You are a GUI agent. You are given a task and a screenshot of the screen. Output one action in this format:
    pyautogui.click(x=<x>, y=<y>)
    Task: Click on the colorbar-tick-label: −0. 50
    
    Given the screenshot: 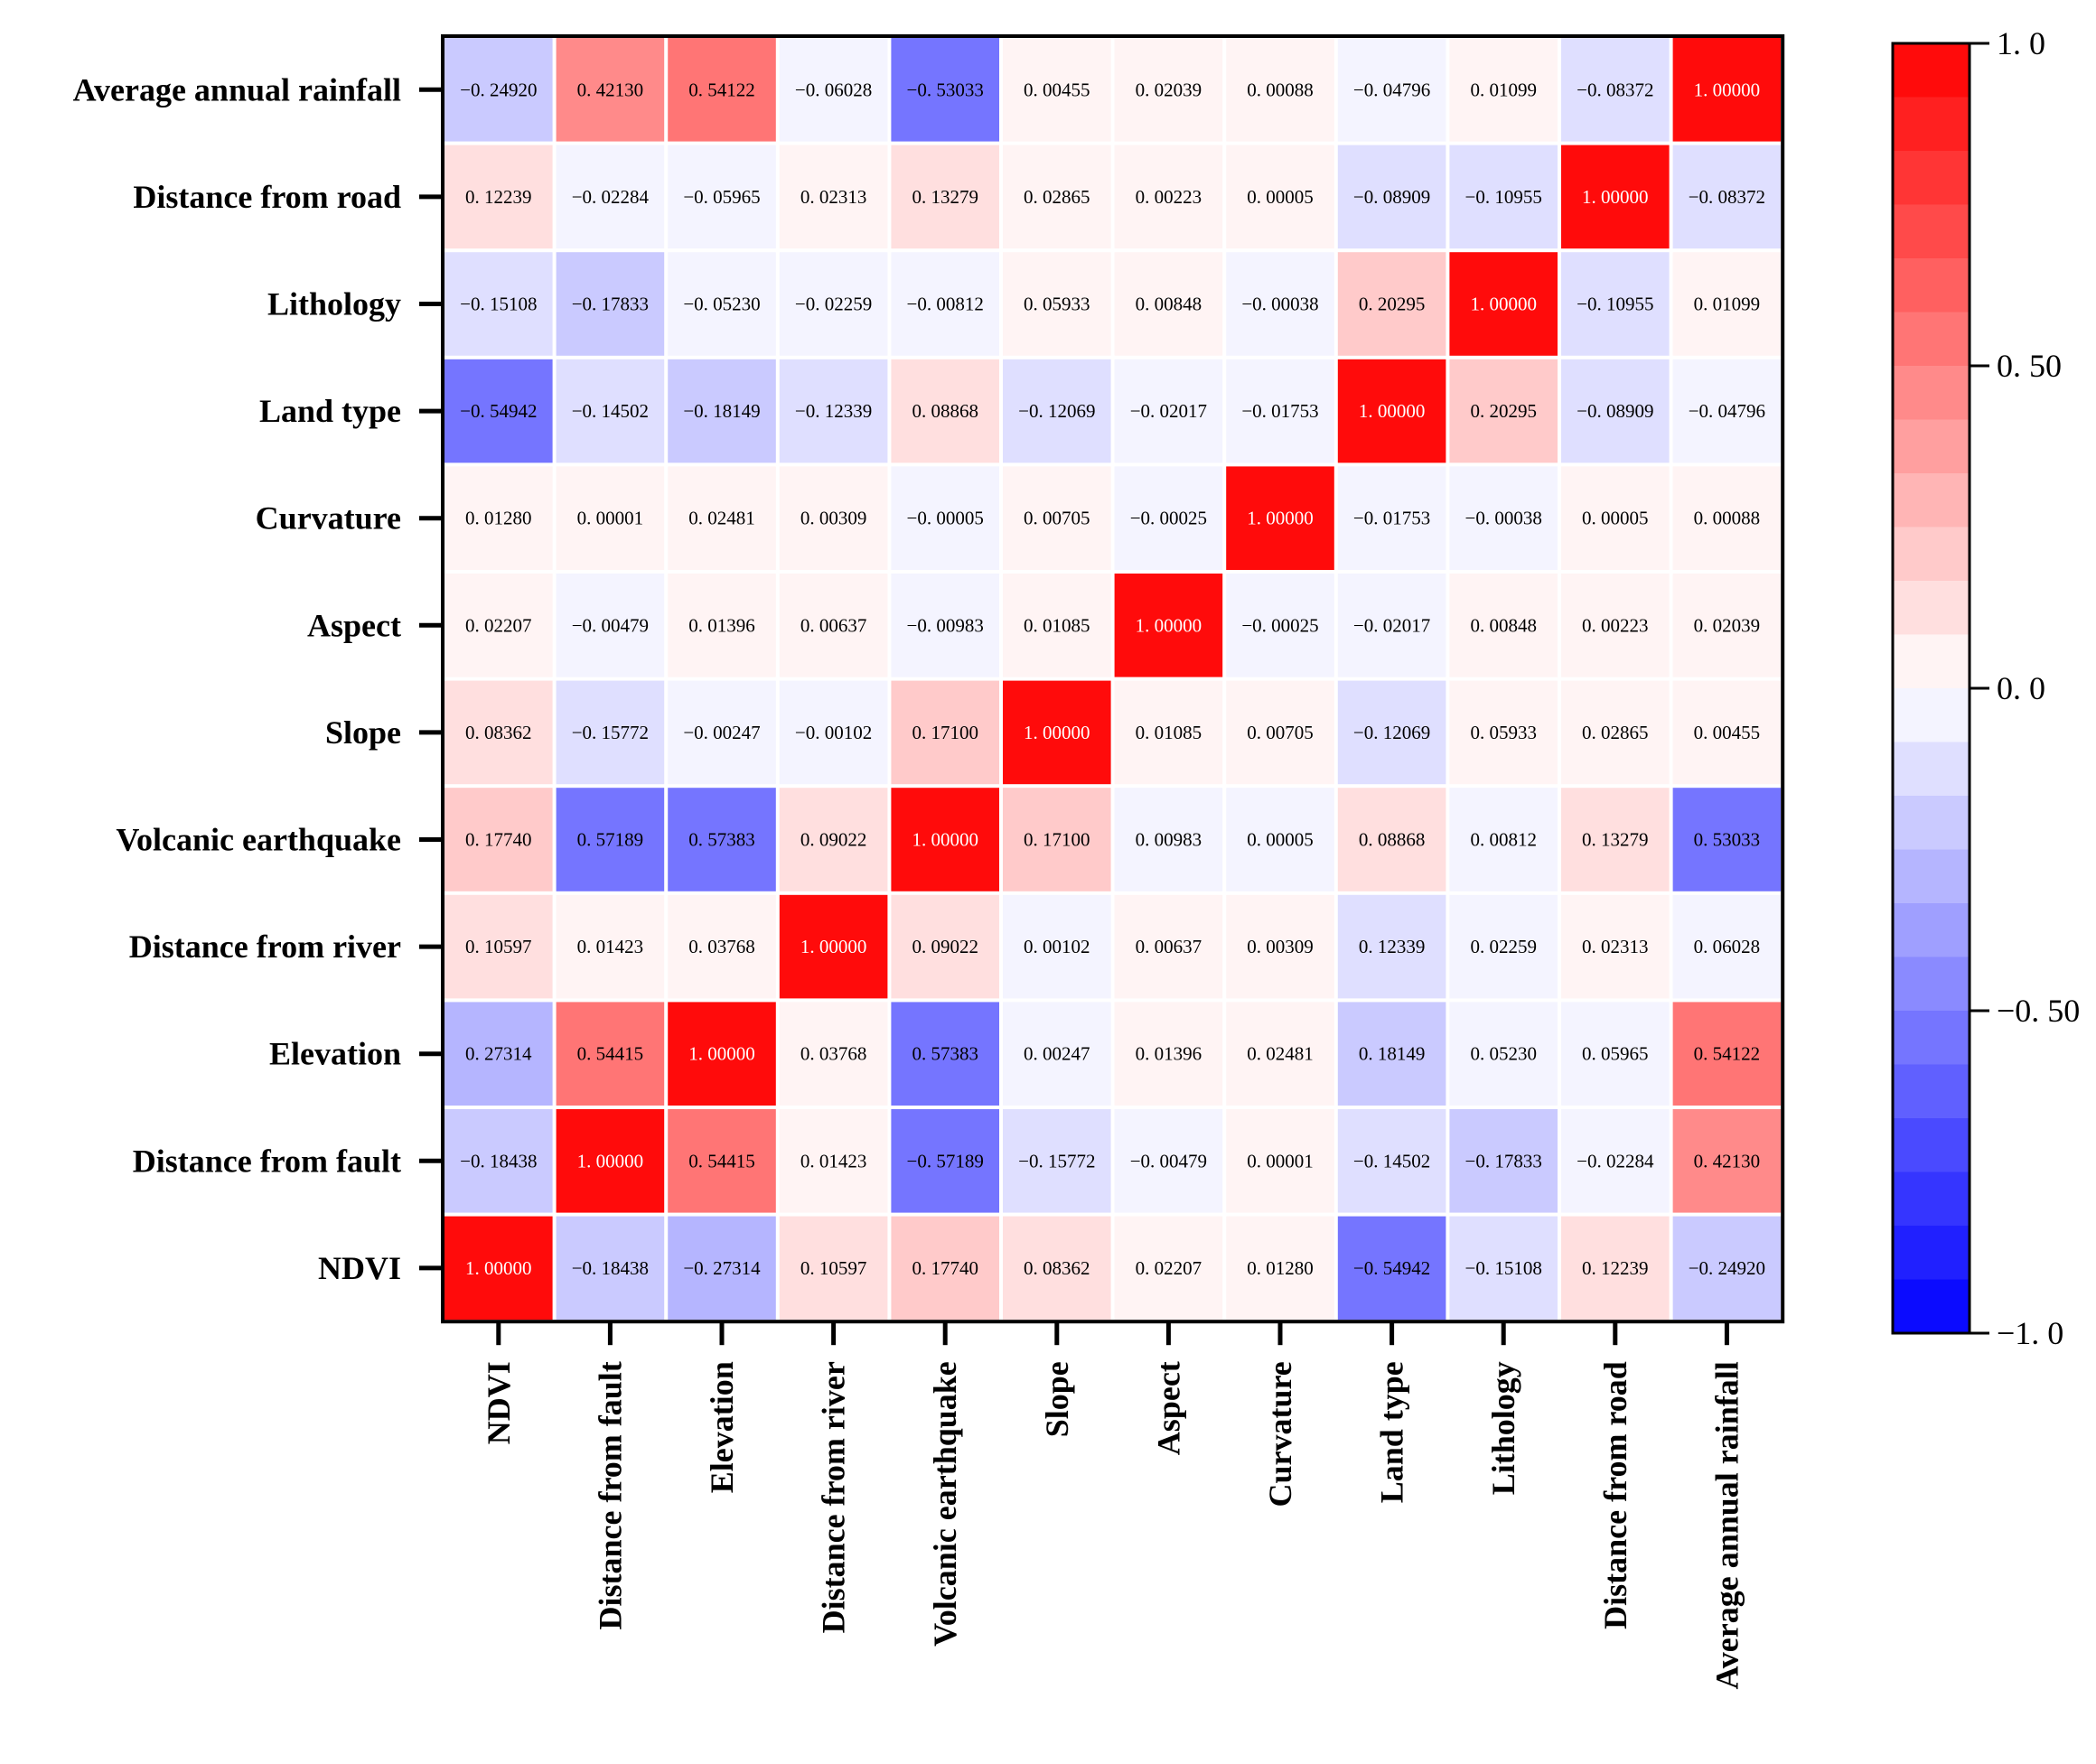 What is the action you would take?
    pyautogui.click(x=2038, y=1011)
    